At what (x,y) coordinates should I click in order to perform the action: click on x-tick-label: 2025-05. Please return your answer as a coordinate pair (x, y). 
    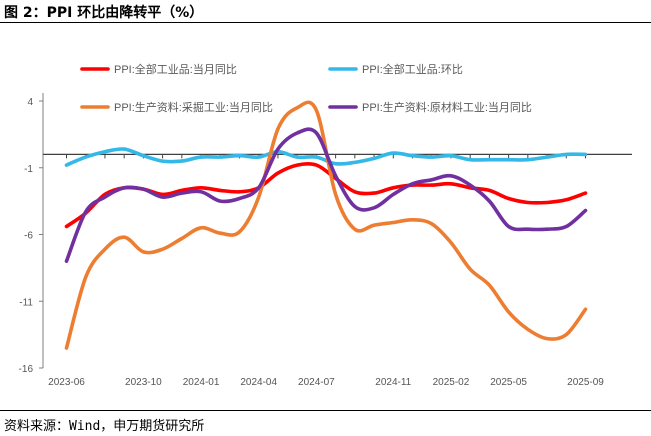
    Looking at the image, I should click on (508, 382).